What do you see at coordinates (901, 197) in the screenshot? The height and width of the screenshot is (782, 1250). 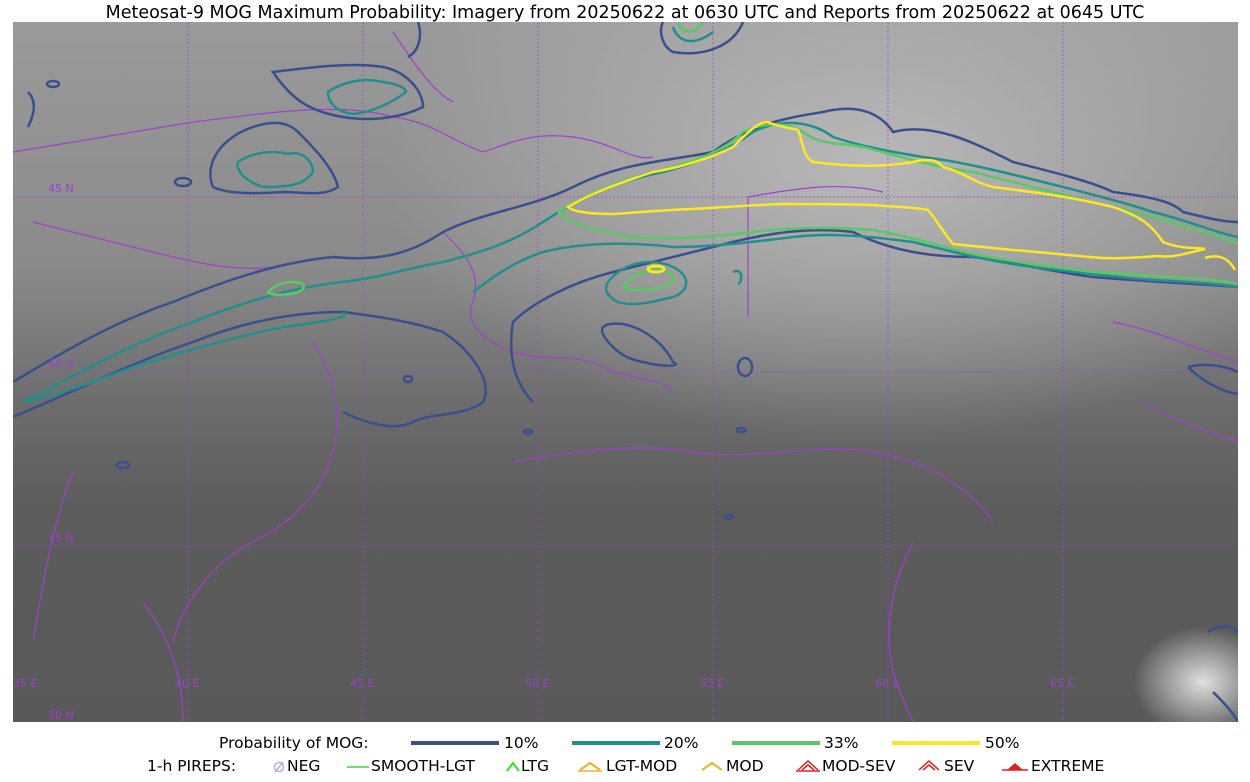 I see `contour-50-percent` at bounding box center [901, 197].